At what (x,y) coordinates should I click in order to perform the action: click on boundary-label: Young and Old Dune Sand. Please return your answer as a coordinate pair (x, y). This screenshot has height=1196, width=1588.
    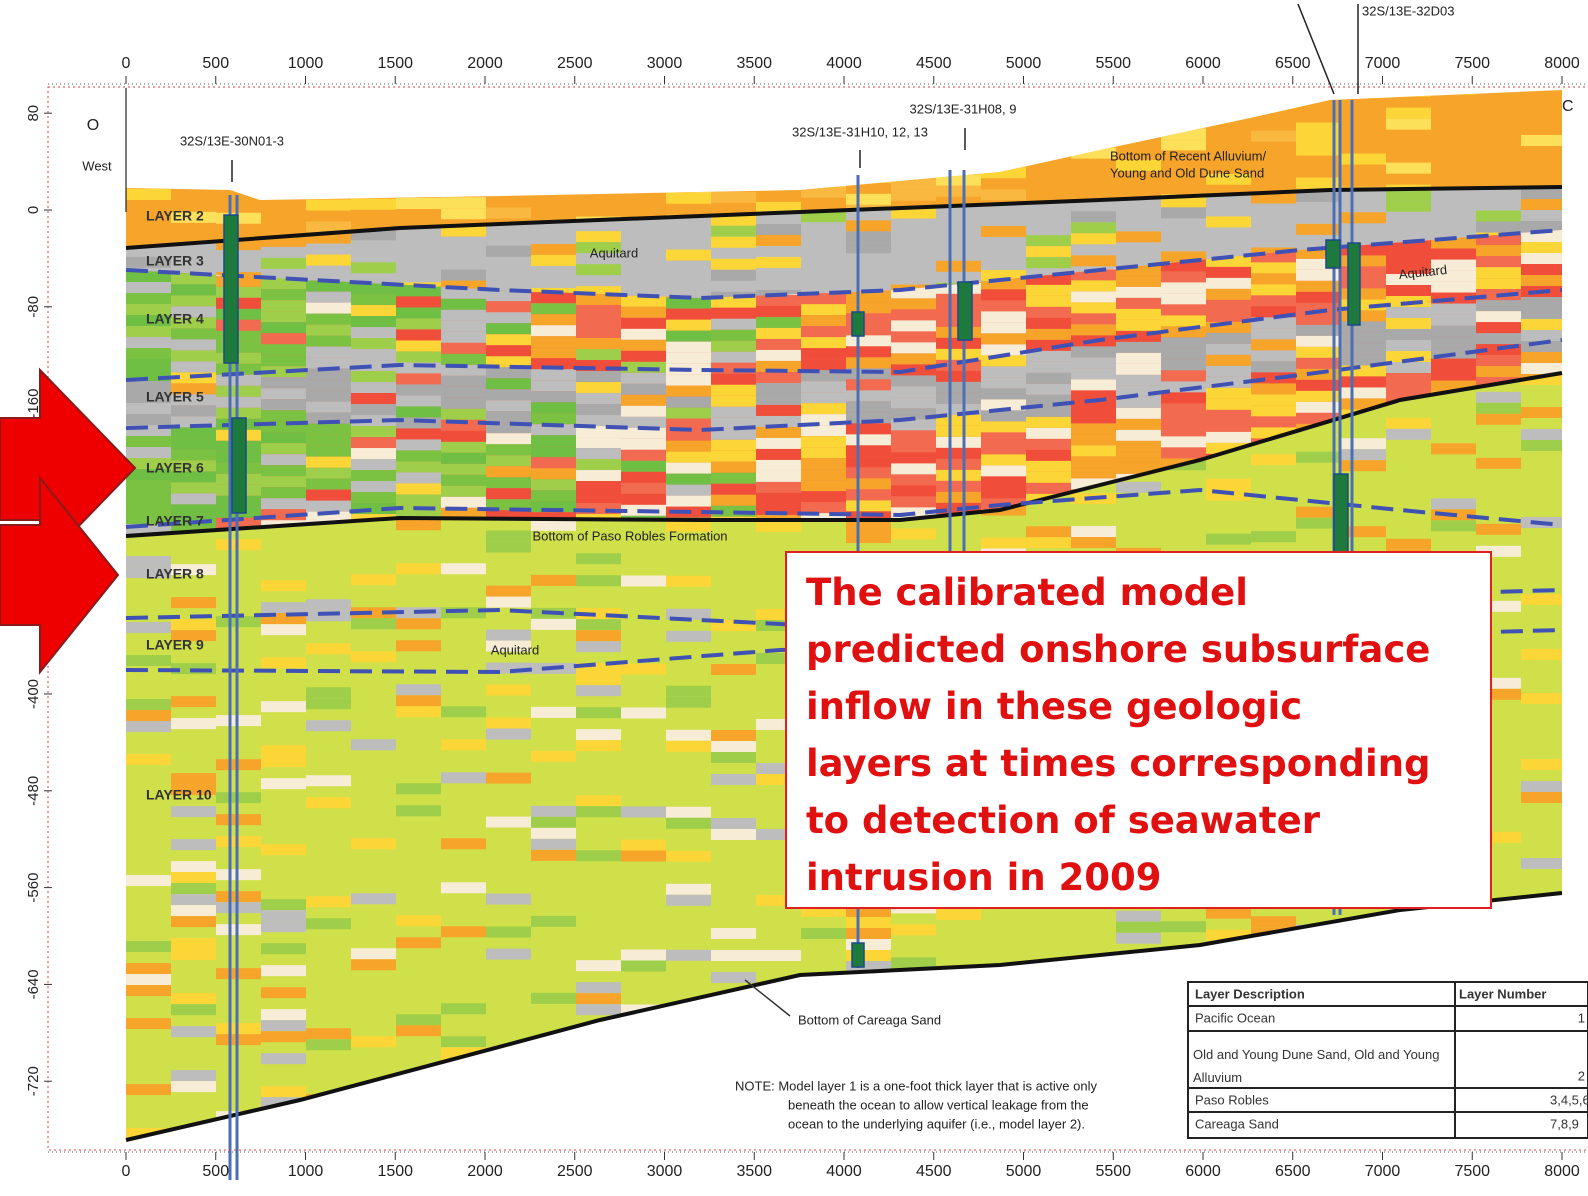
    Looking at the image, I should click on (1187, 172).